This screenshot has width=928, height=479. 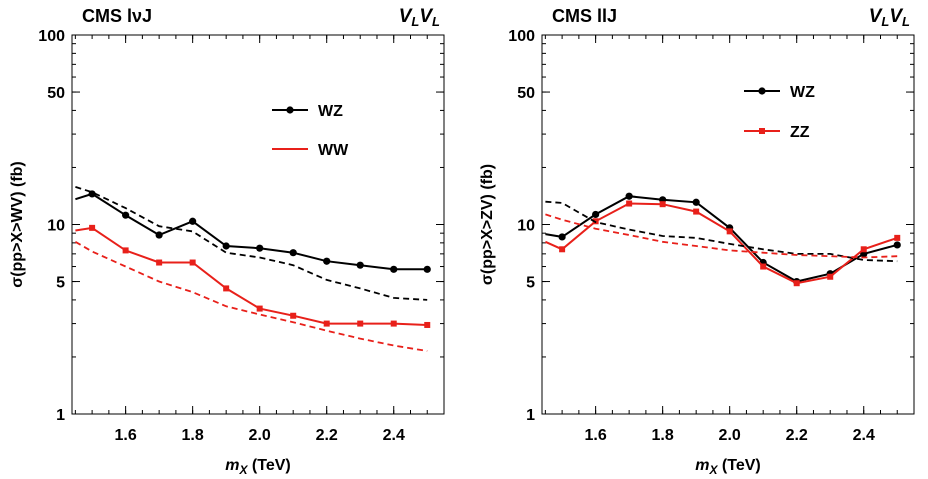 I want to click on chart-title: CMS lνJ, so click(x=117, y=16).